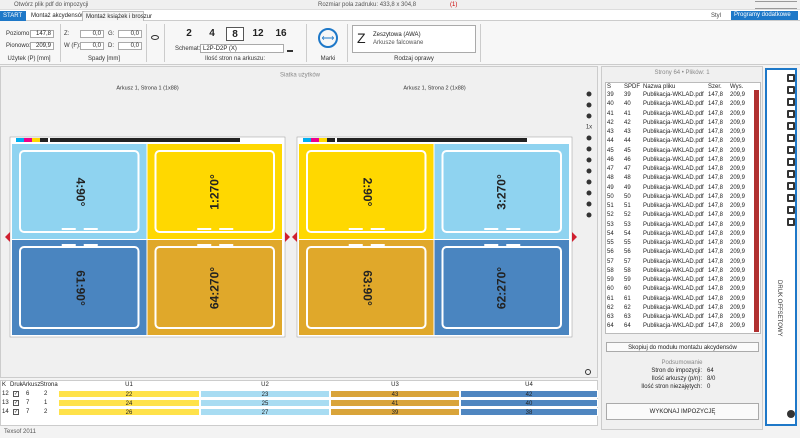 The image size is (800, 438). Describe the element at coordinates (290, 48) in the screenshot. I see `download-icon` at that location.